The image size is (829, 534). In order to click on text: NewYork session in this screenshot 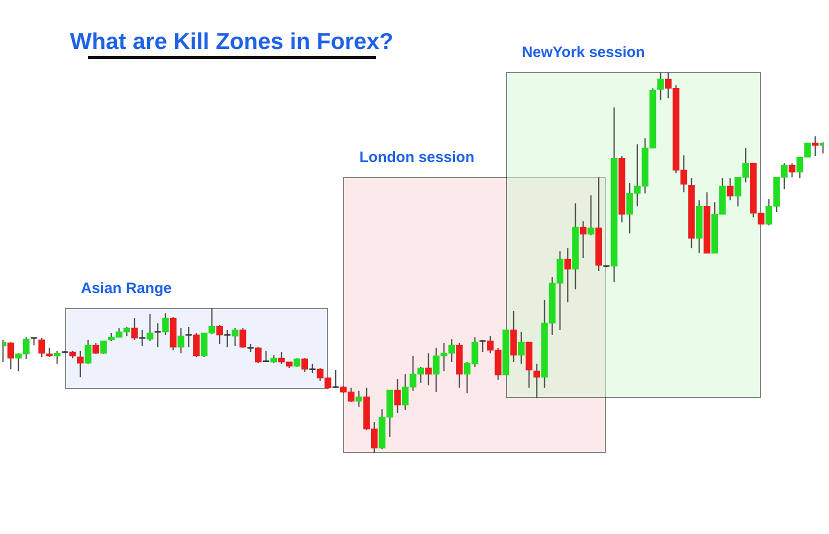, I will do `click(583, 53)`.